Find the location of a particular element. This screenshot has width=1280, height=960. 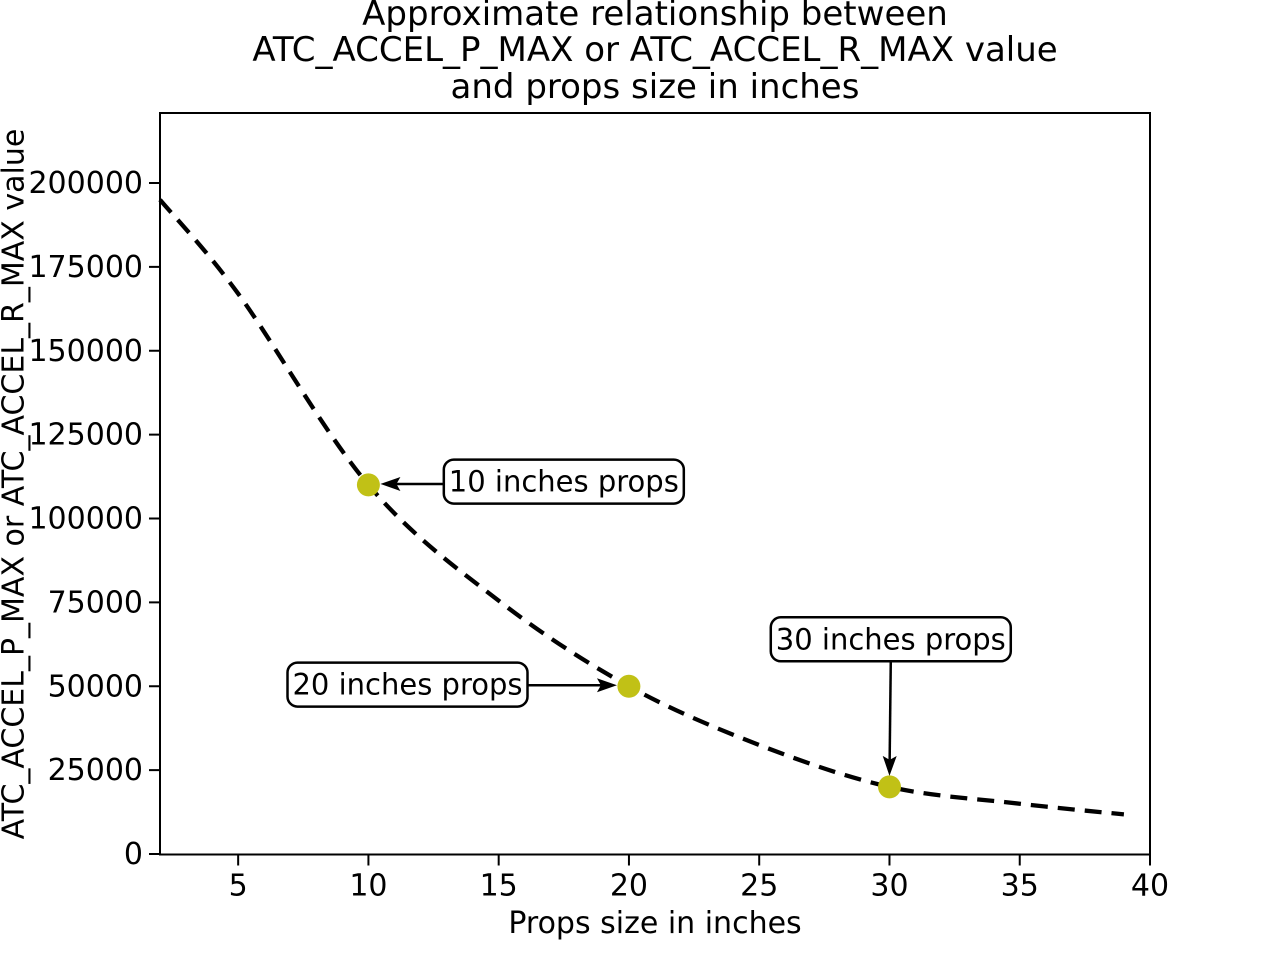

annotation-label: 20 inches props is located at coordinates (407, 685).